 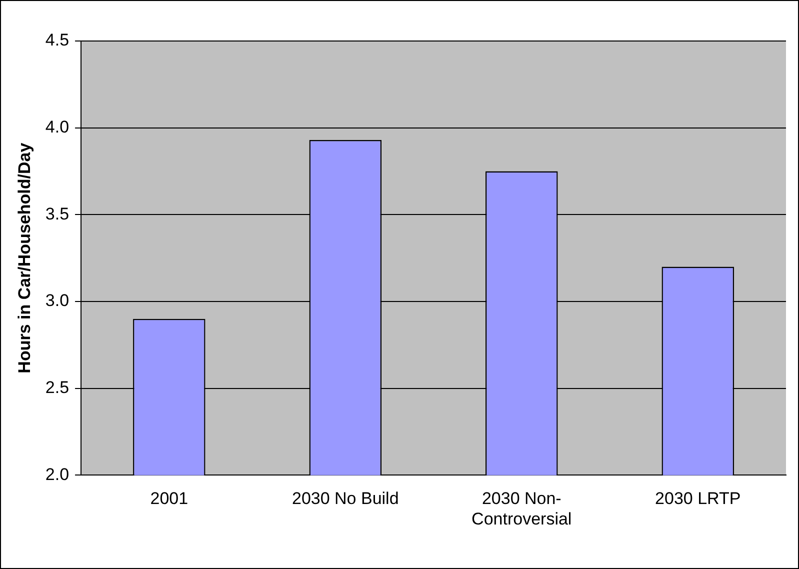 What do you see at coordinates (24, 258) in the screenshot?
I see `y-axis-title: Hours in Car/Household/Day` at bounding box center [24, 258].